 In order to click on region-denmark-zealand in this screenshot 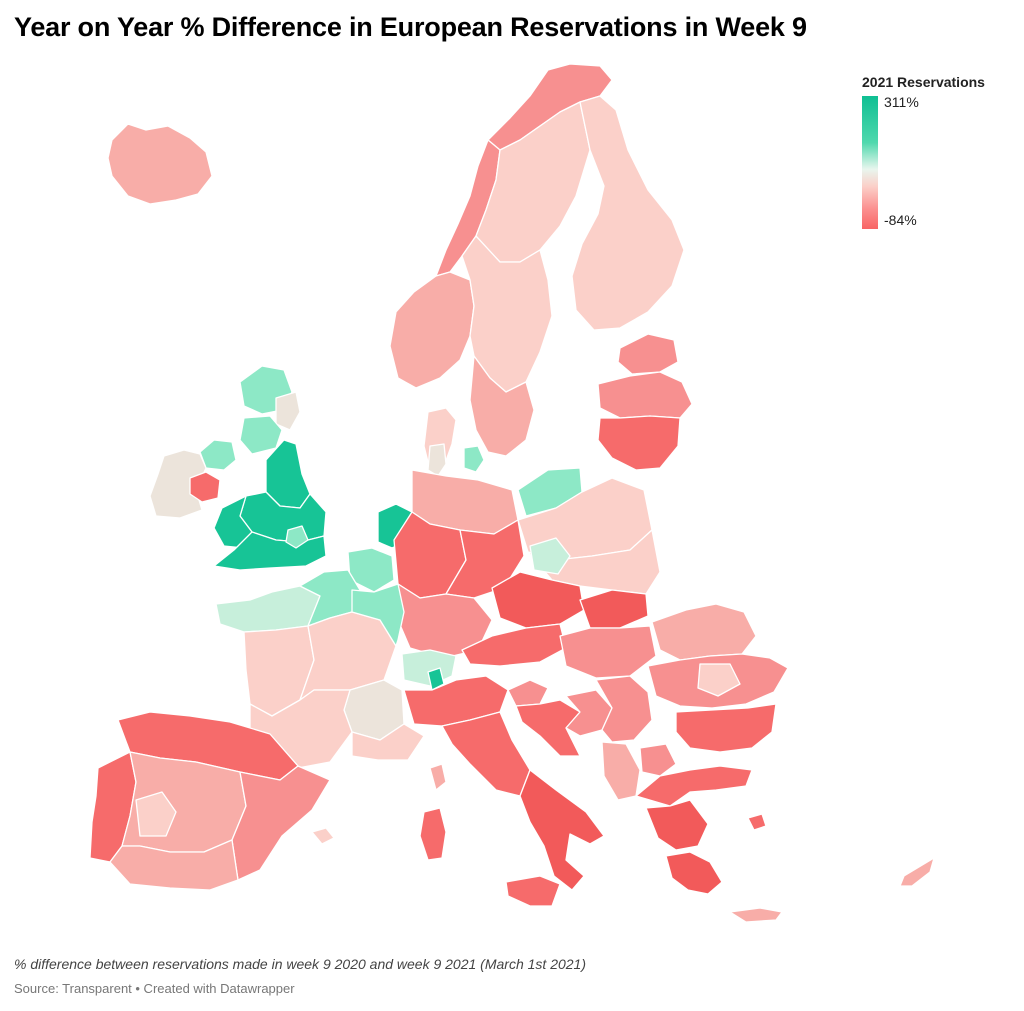, I will do `click(474, 459)`.